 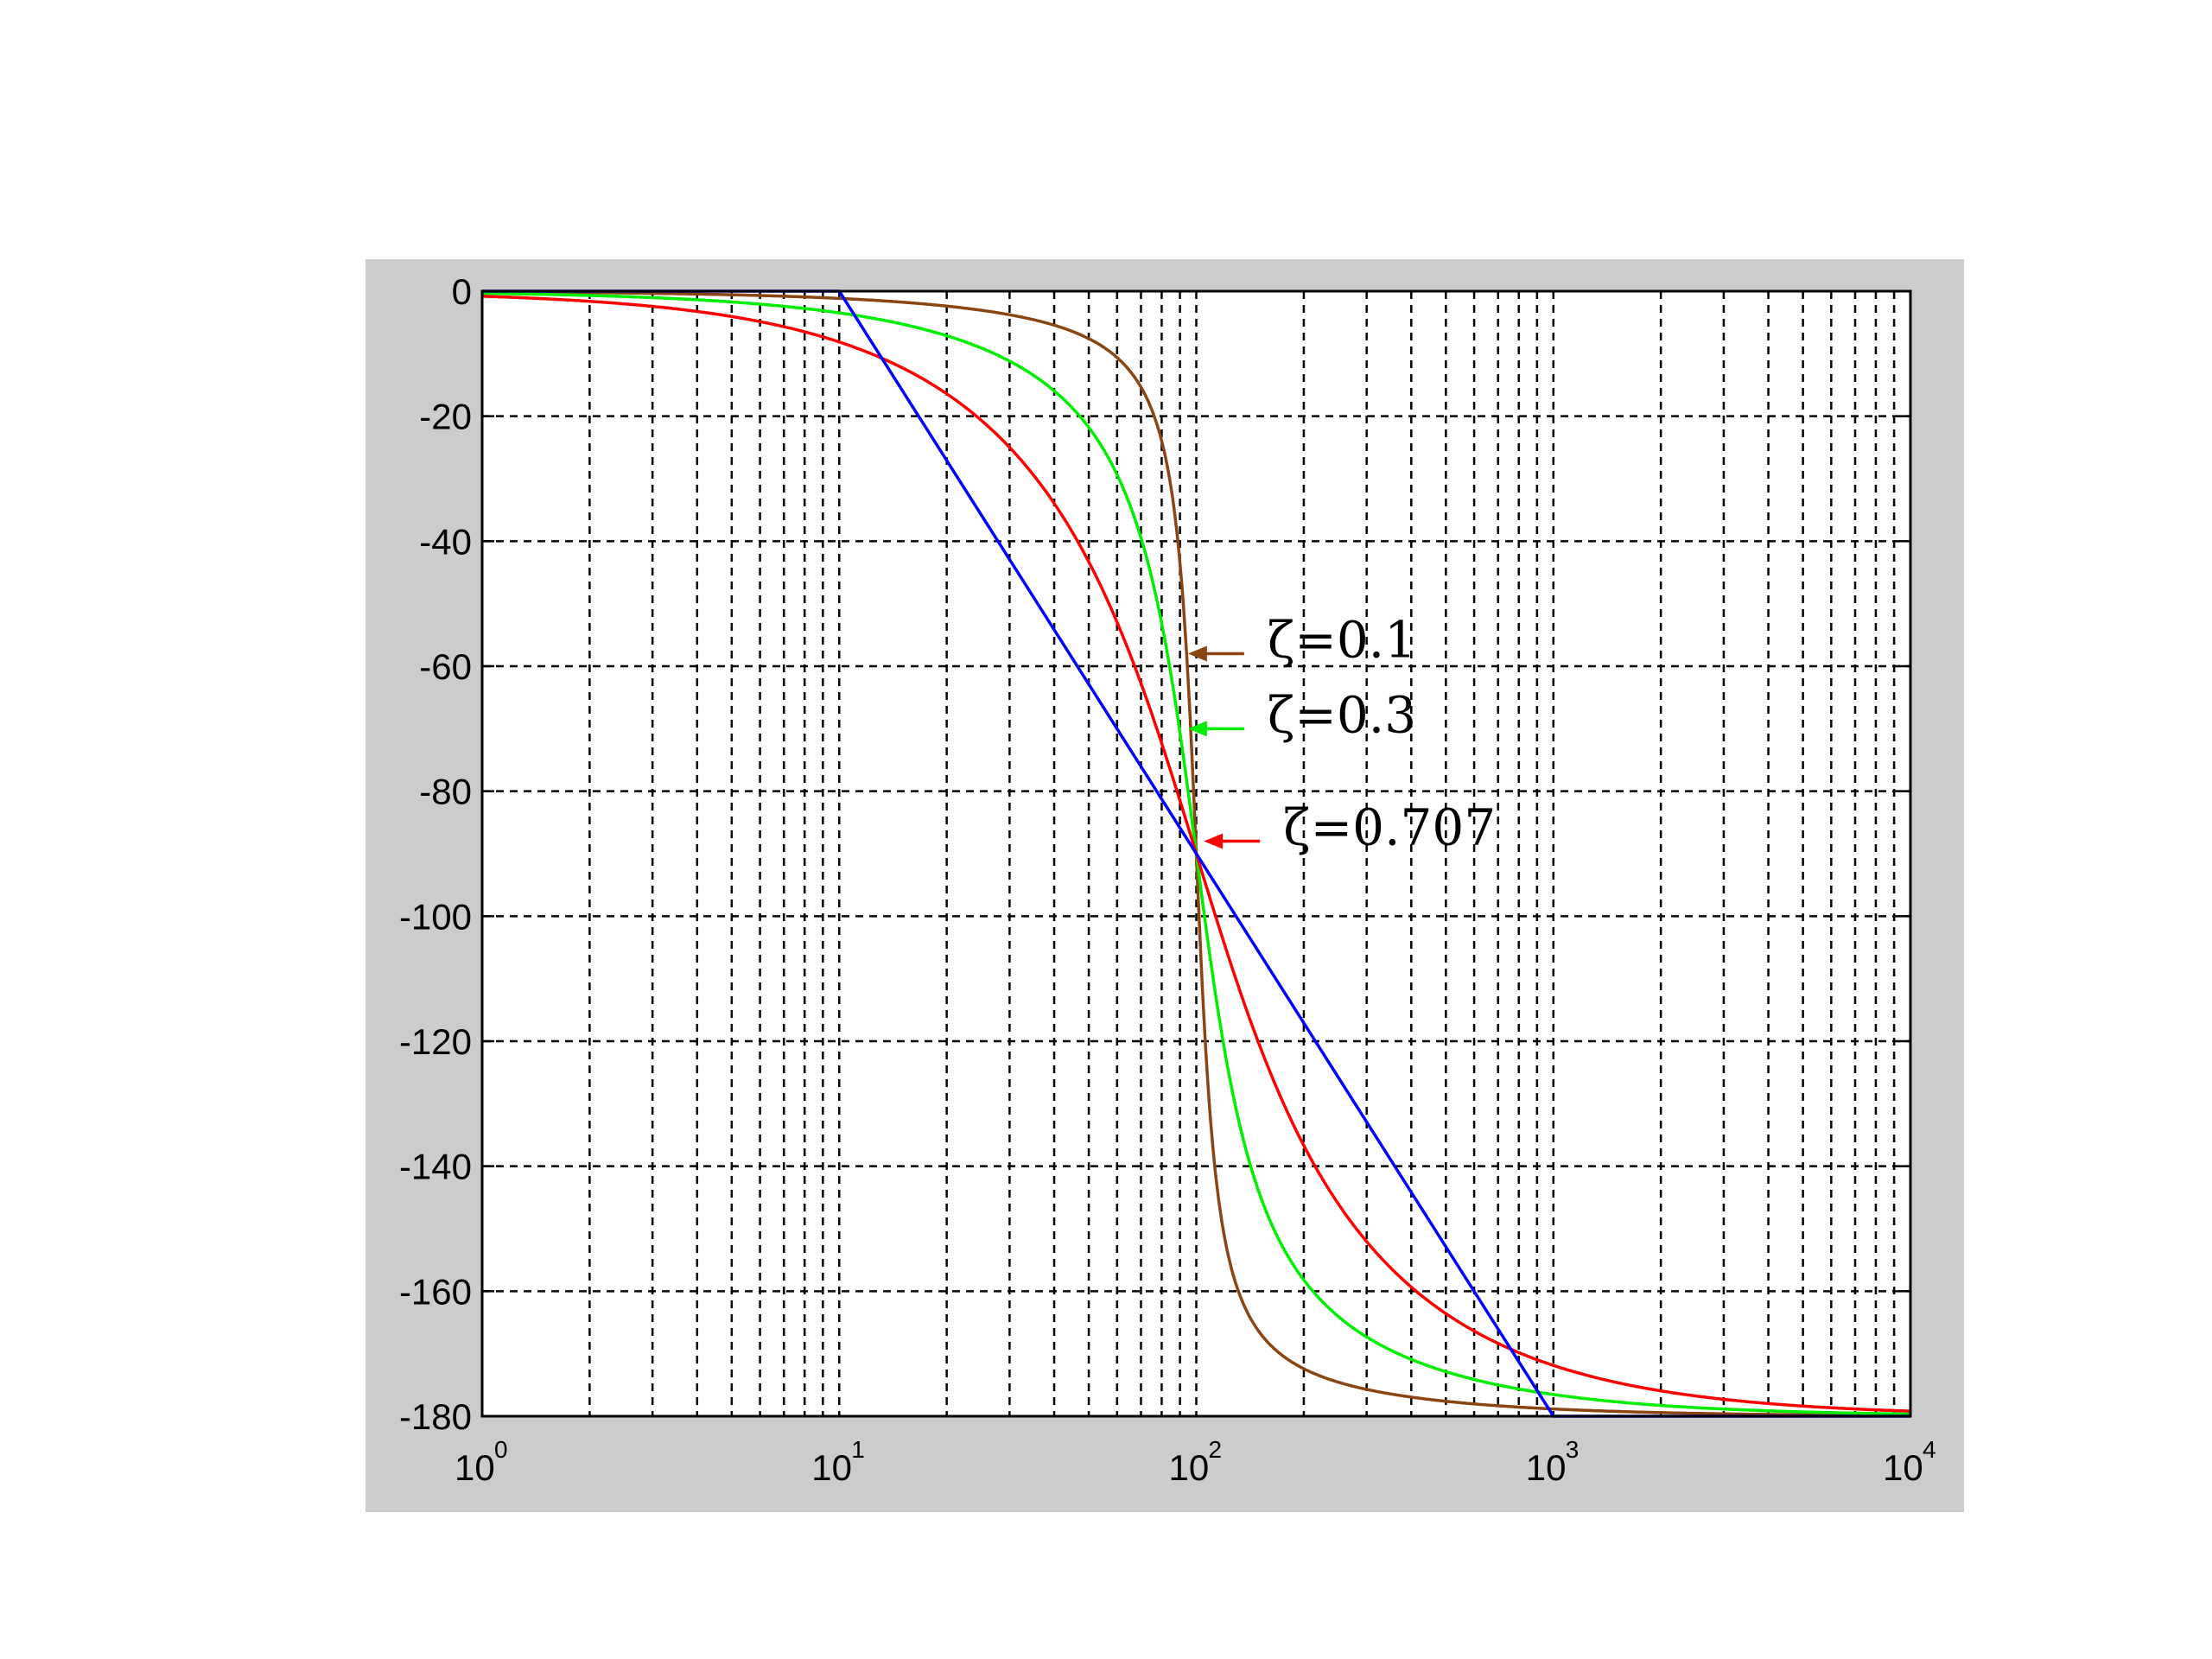 What do you see at coordinates (435, 1167) in the screenshot?
I see `y-tick-label: -140` at bounding box center [435, 1167].